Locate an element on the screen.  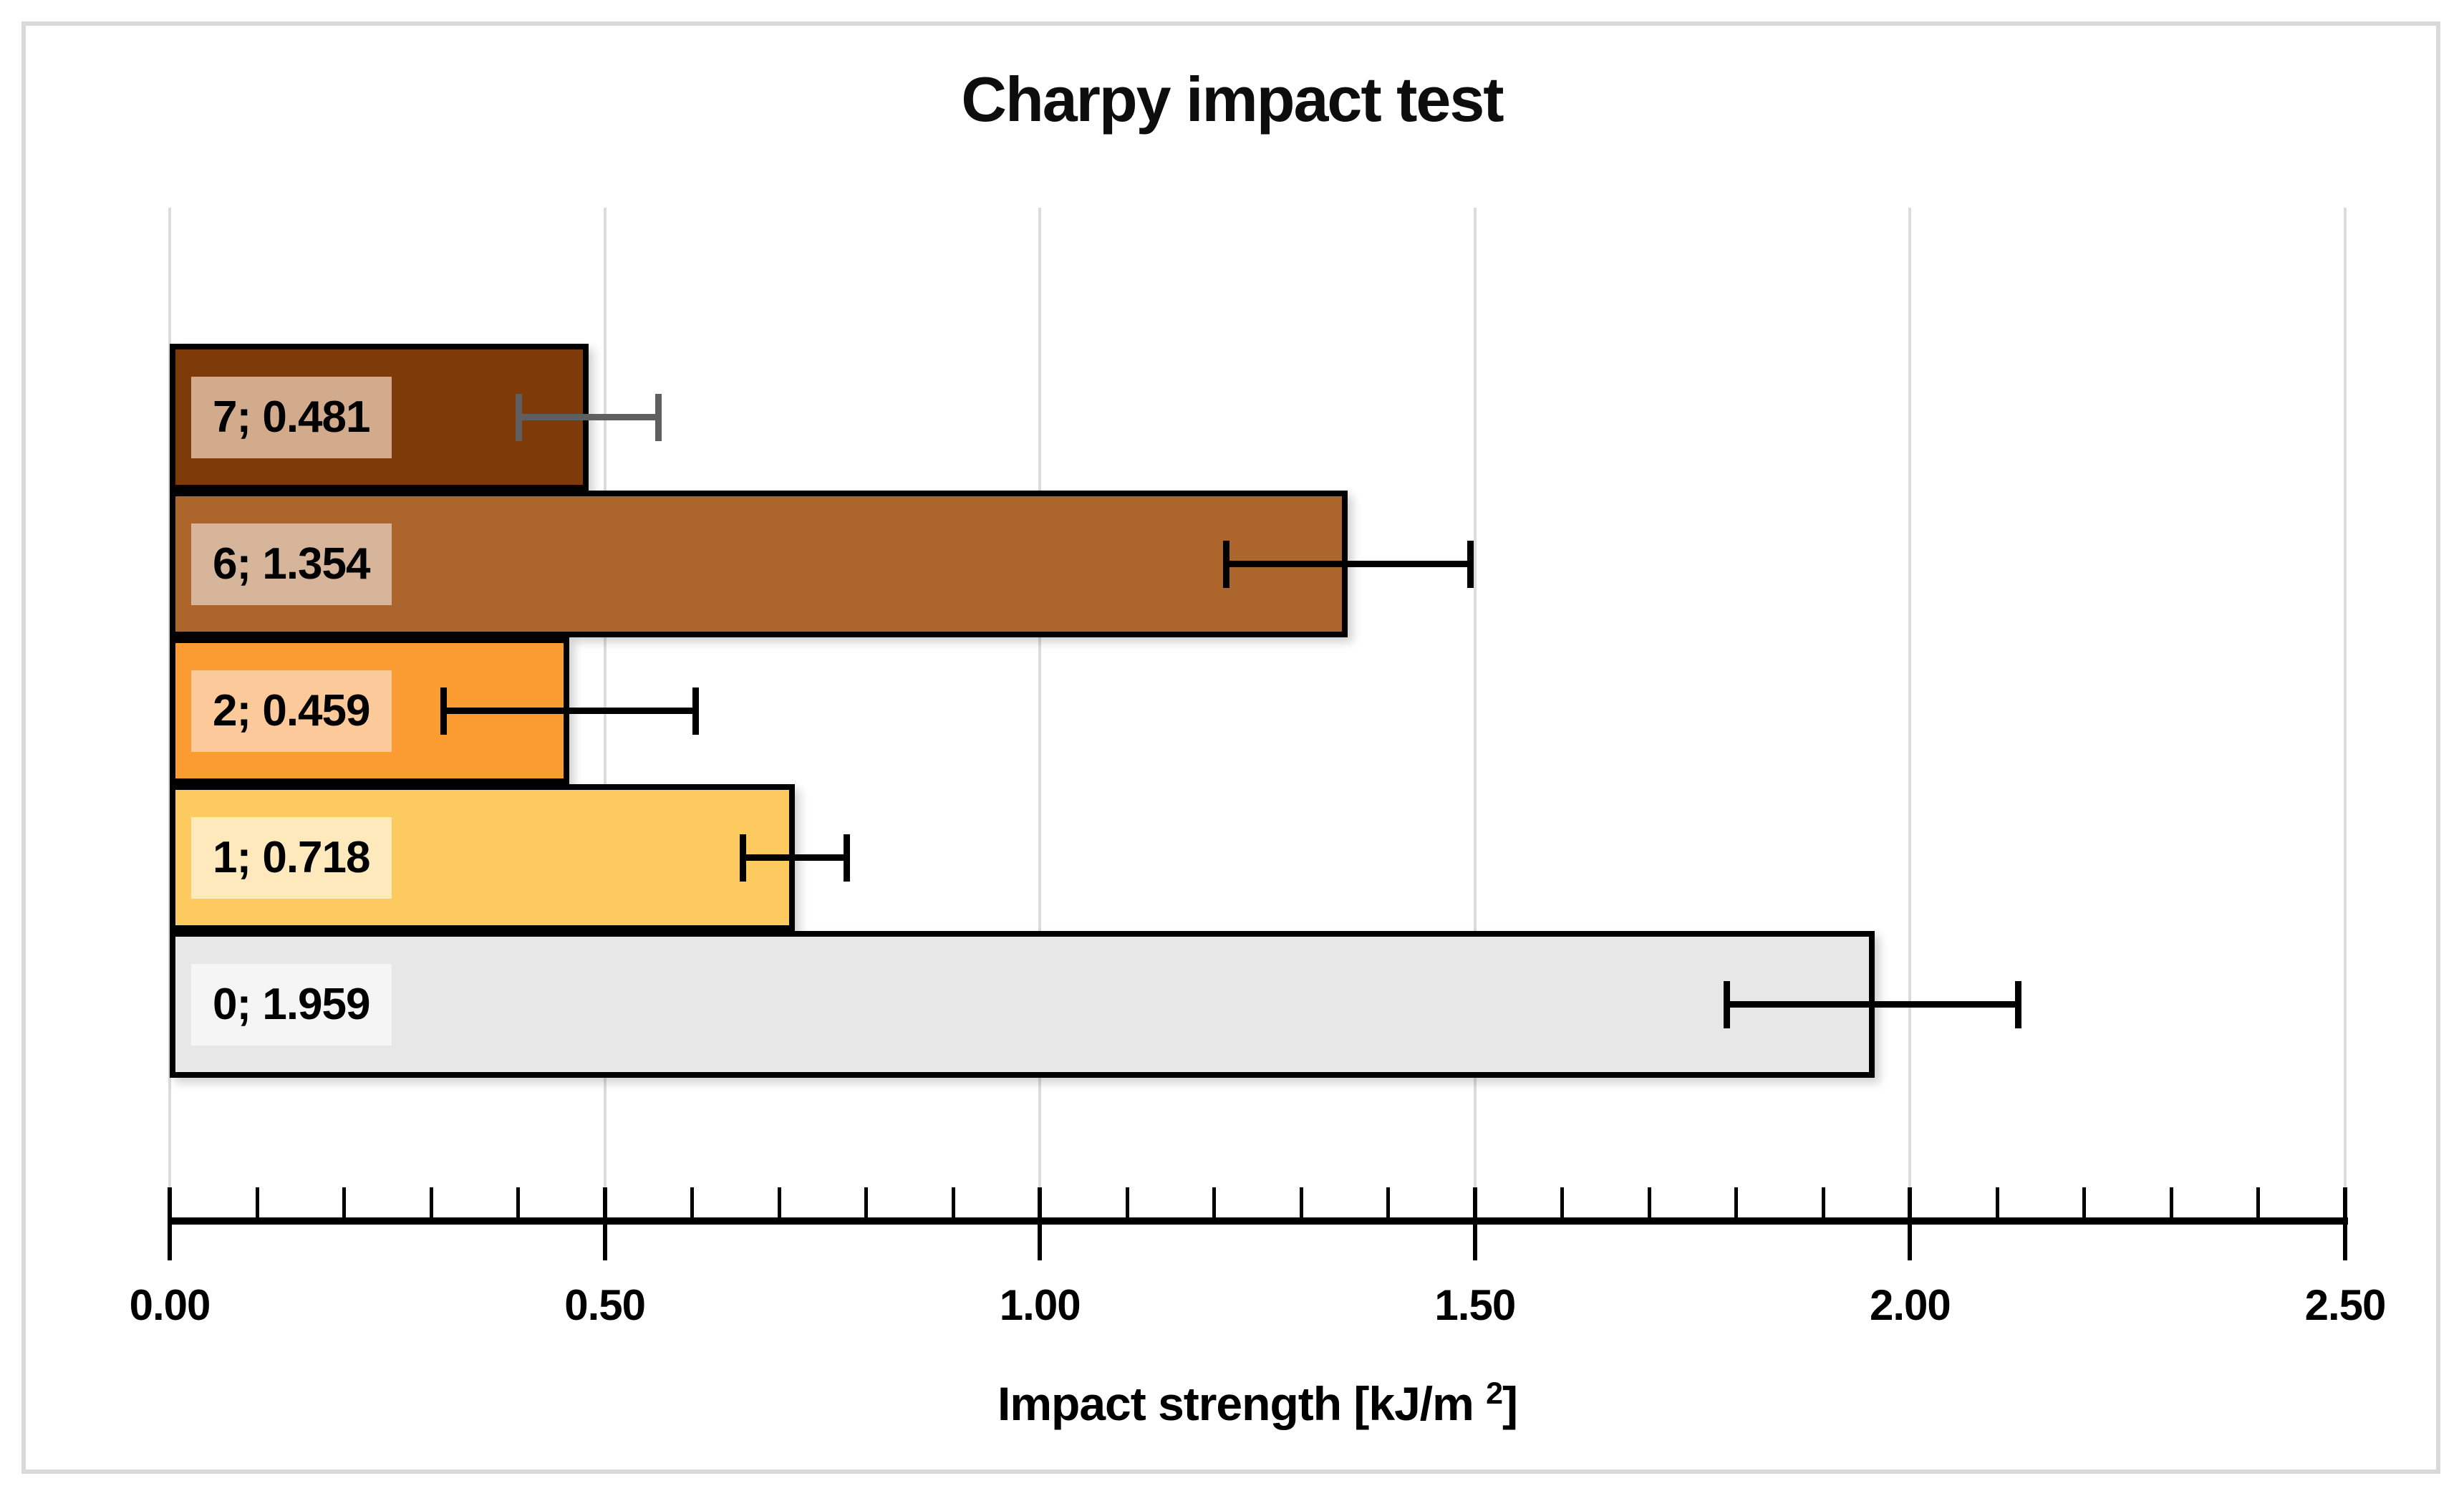
x-axis-title: Impact strength [kJ/m 2] is located at coordinates (1257, 1403).